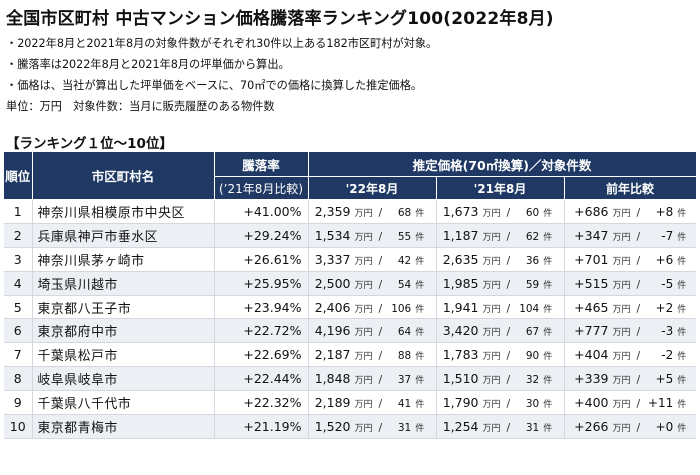 This screenshot has width=700, height=475. I want to click on rate-cell: +22.69%, so click(260, 355).